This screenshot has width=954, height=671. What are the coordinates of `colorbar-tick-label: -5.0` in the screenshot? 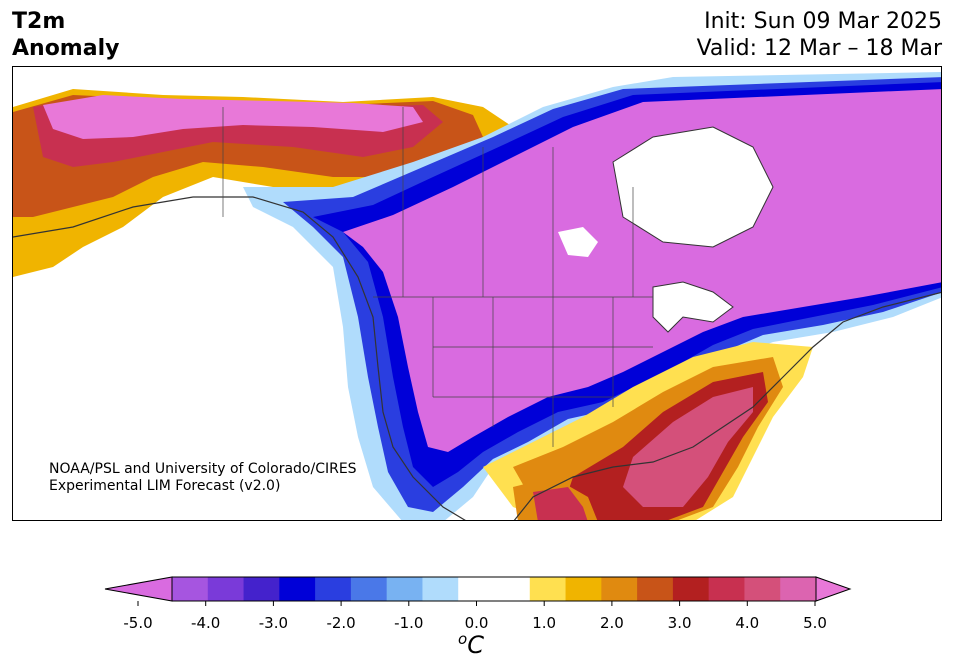 It's located at (138, 623).